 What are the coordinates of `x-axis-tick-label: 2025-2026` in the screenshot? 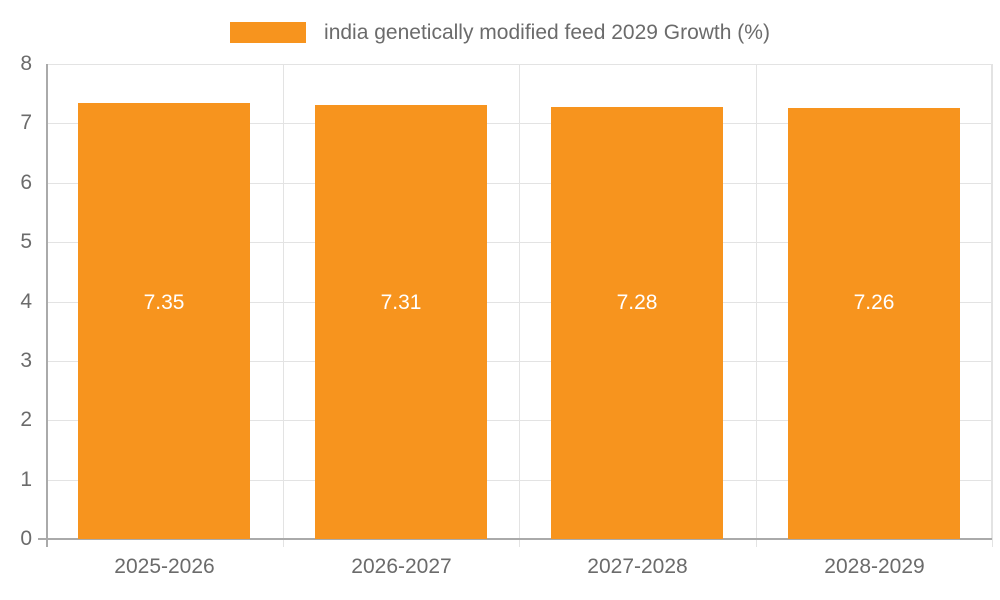 It's located at (164, 566).